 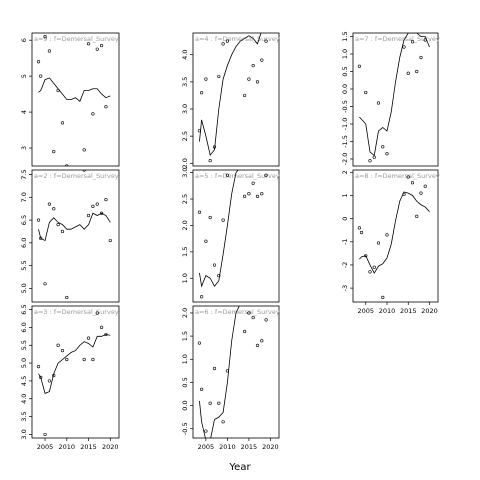 I want to click on y-tick-label: 5.5, so click(x=24, y=345).